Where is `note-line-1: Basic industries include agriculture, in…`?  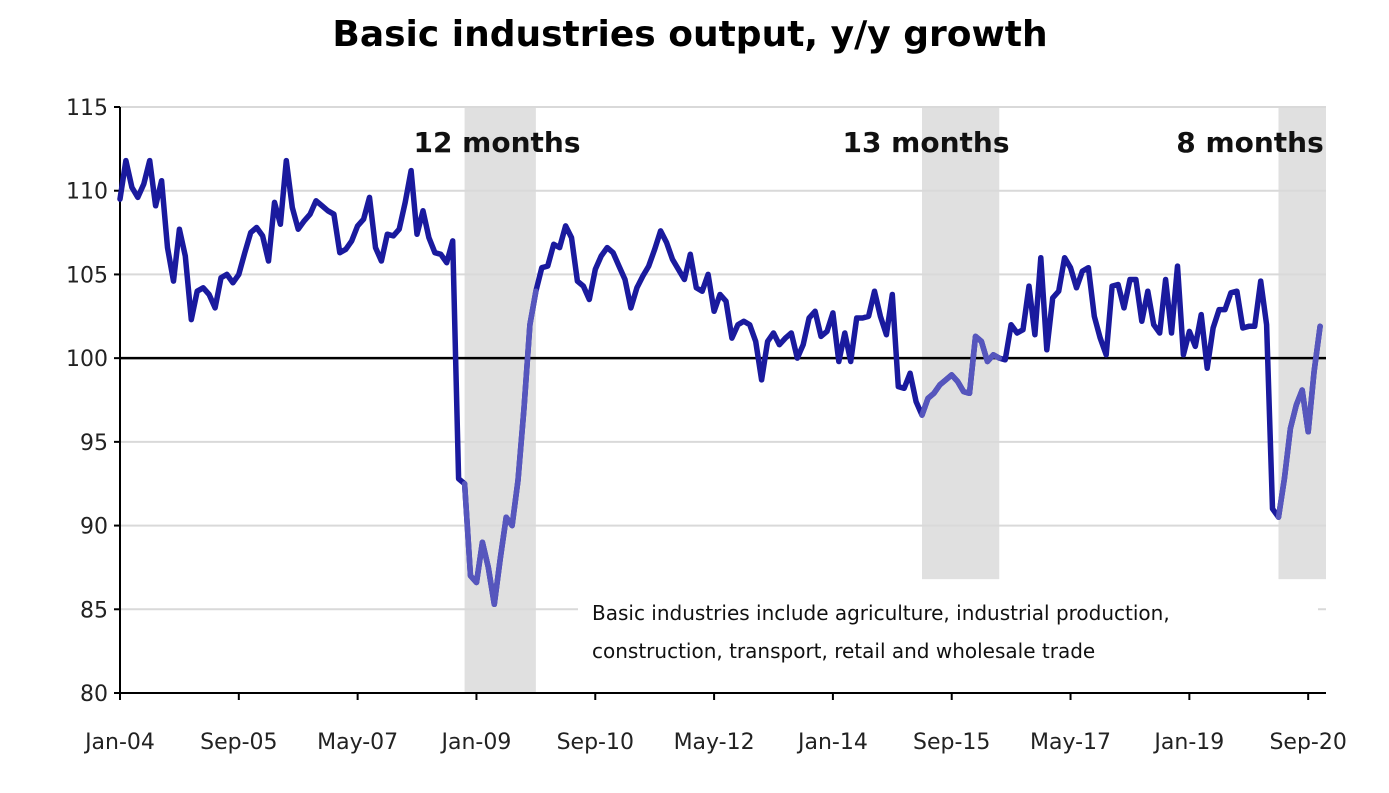 note-line-1: Basic industries include agriculture, in… is located at coordinates (881, 613).